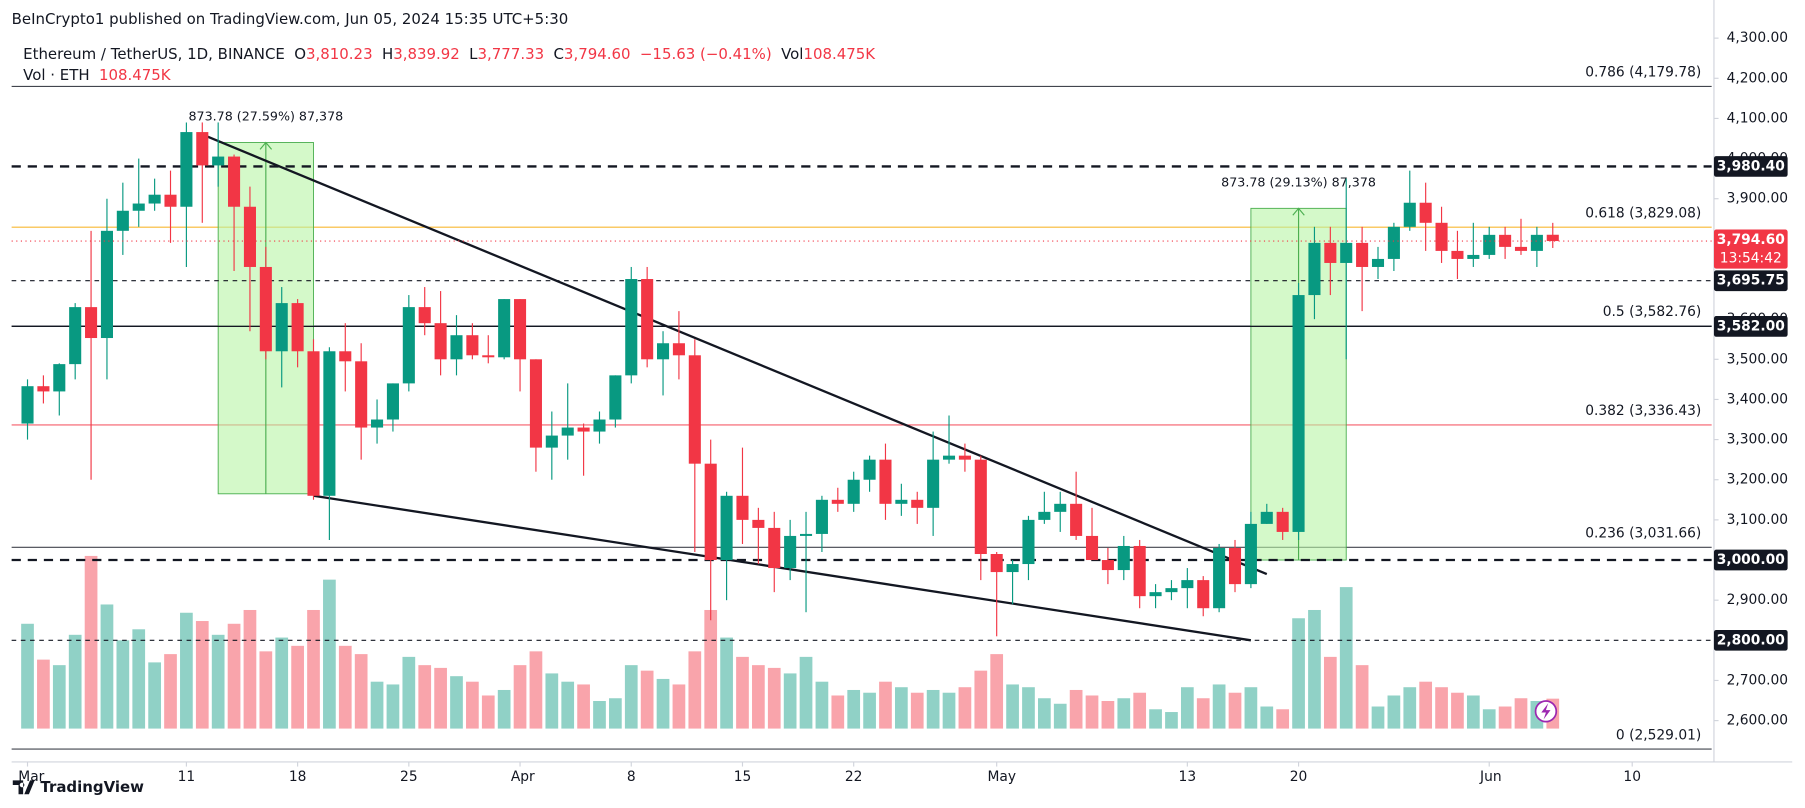 Image resolution: width=1805 pixels, height=808 pixels. What do you see at coordinates (1757, 78) in the screenshot?
I see `y-tick-label: 4,200.00` at bounding box center [1757, 78].